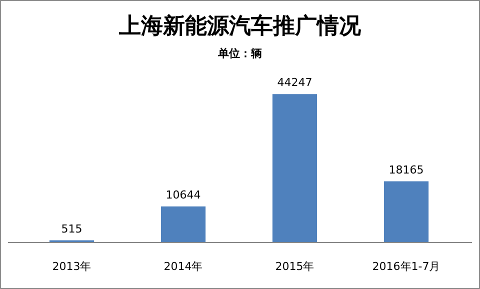  Describe the element at coordinates (183, 266) in the screenshot. I see `x-tick-label: 2014年` at that location.